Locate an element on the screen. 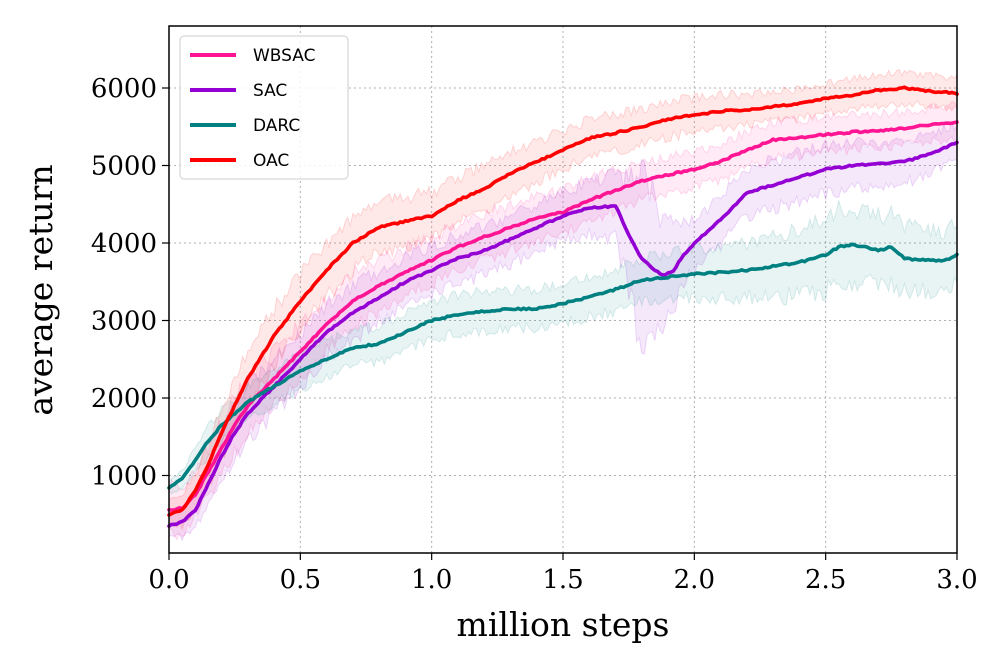  y-tick-label: 2000 is located at coordinates (124, 399).